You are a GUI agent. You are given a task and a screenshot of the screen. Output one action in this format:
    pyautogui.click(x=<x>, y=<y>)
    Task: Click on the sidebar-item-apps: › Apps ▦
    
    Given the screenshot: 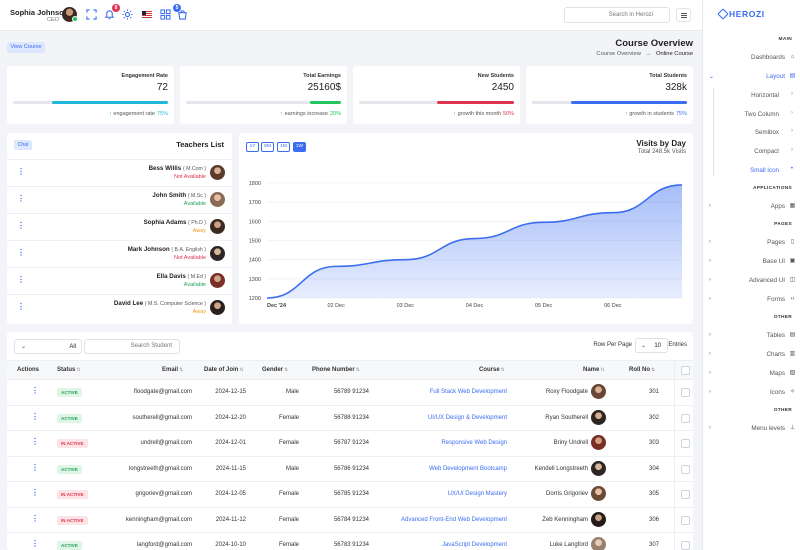 What is the action you would take?
    pyautogui.click(x=751, y=207)
    